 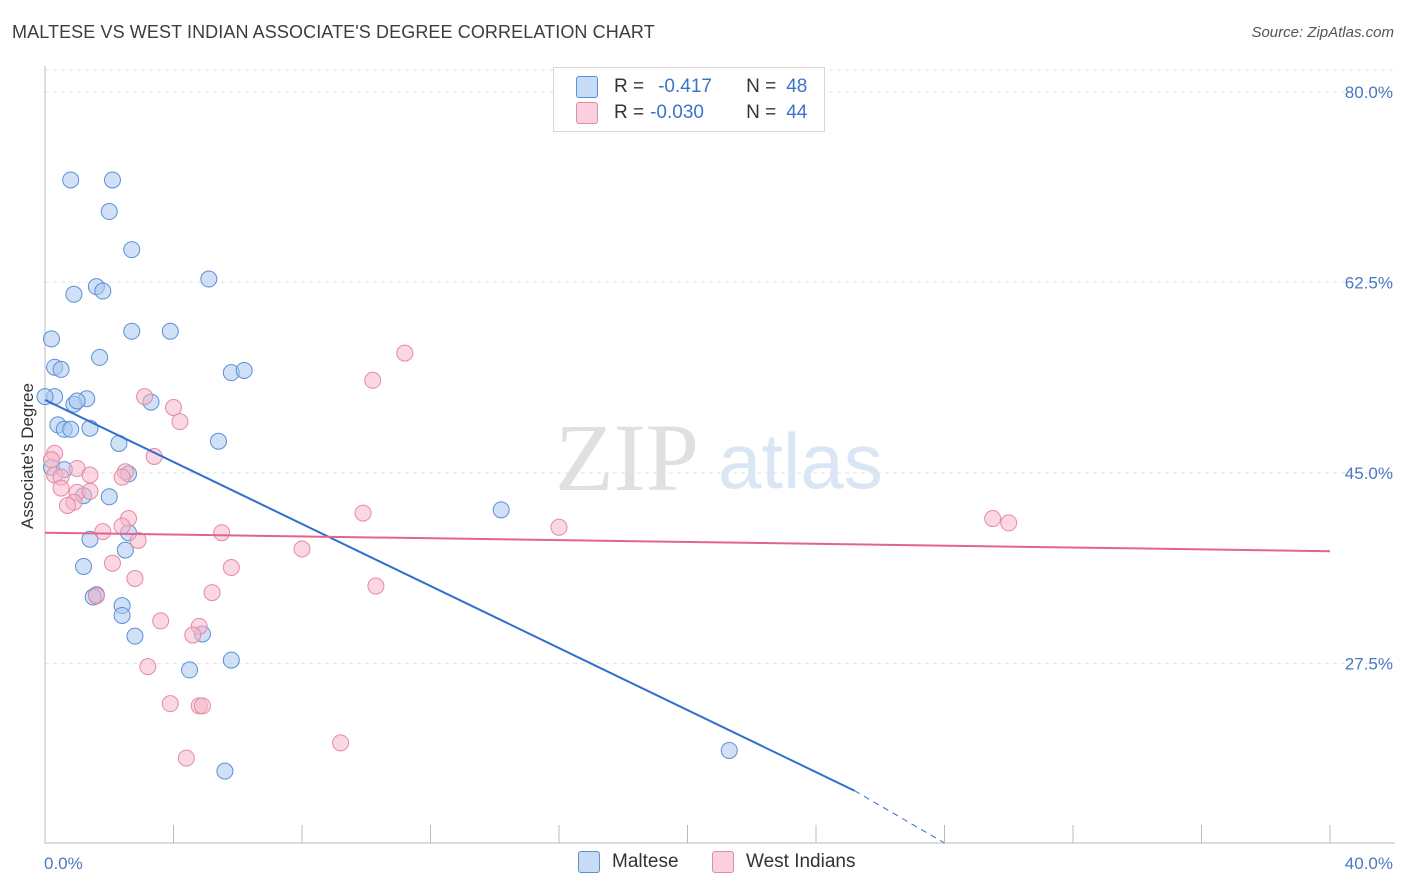 I want to click on x-tick-label: 40.0%, so click(x=1369, y=863).